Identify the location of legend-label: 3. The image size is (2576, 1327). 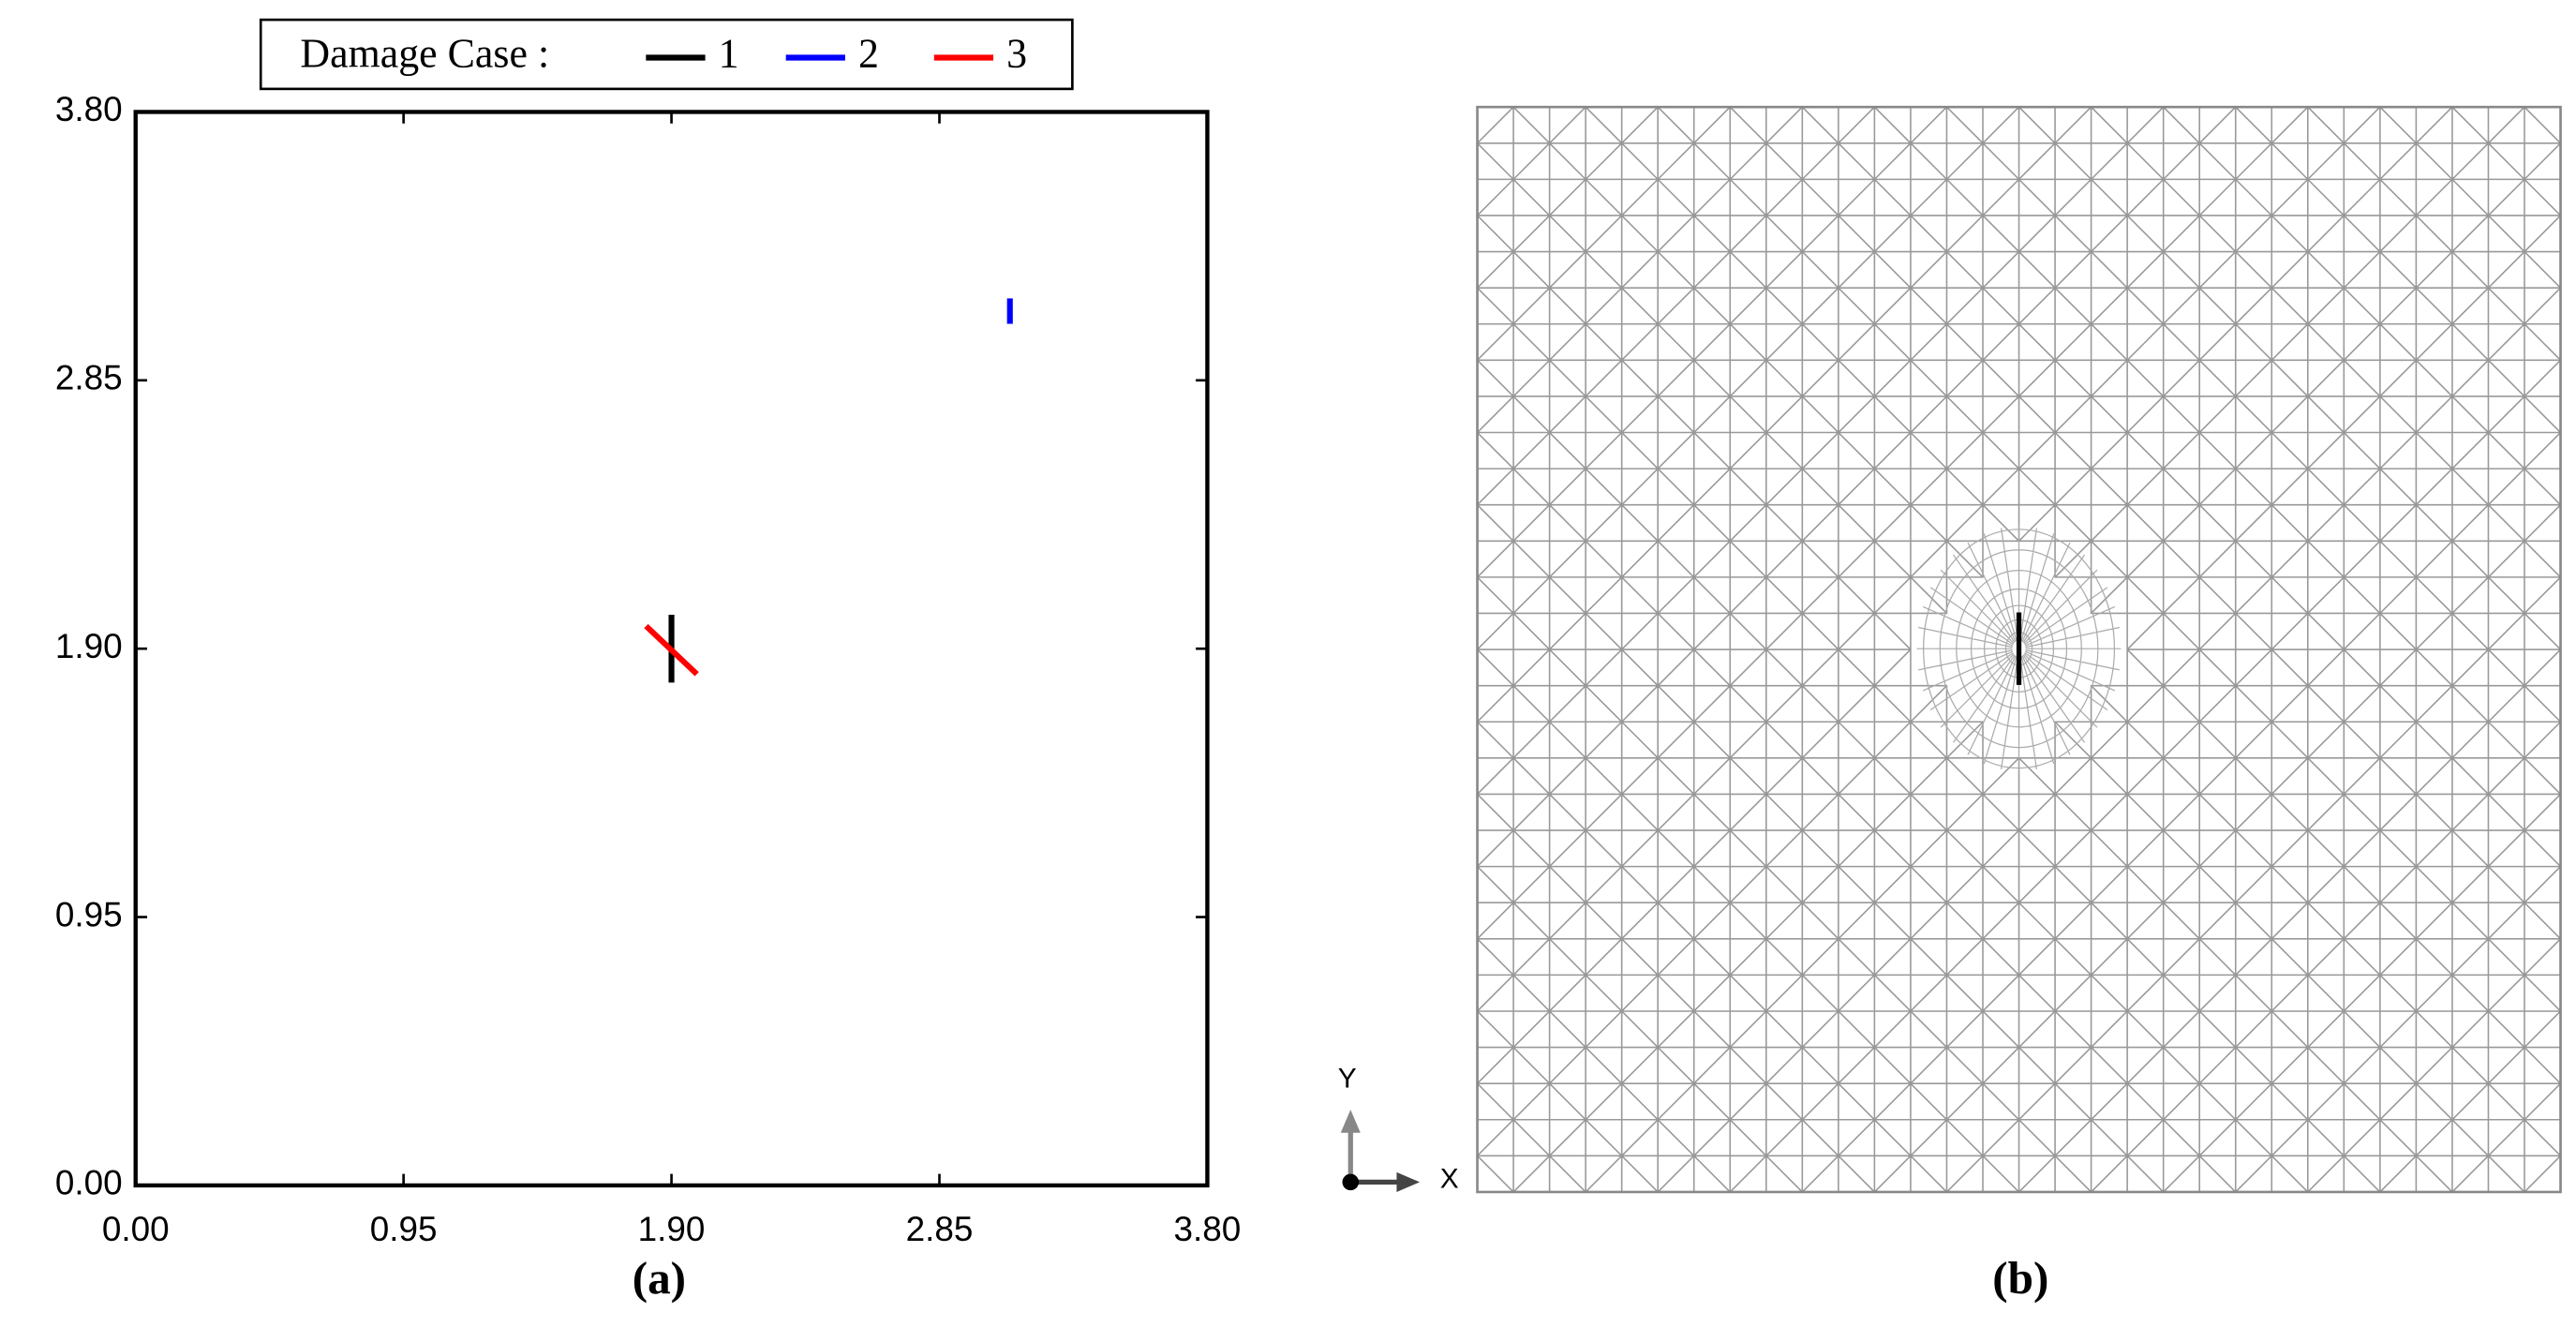
(1016, 54).